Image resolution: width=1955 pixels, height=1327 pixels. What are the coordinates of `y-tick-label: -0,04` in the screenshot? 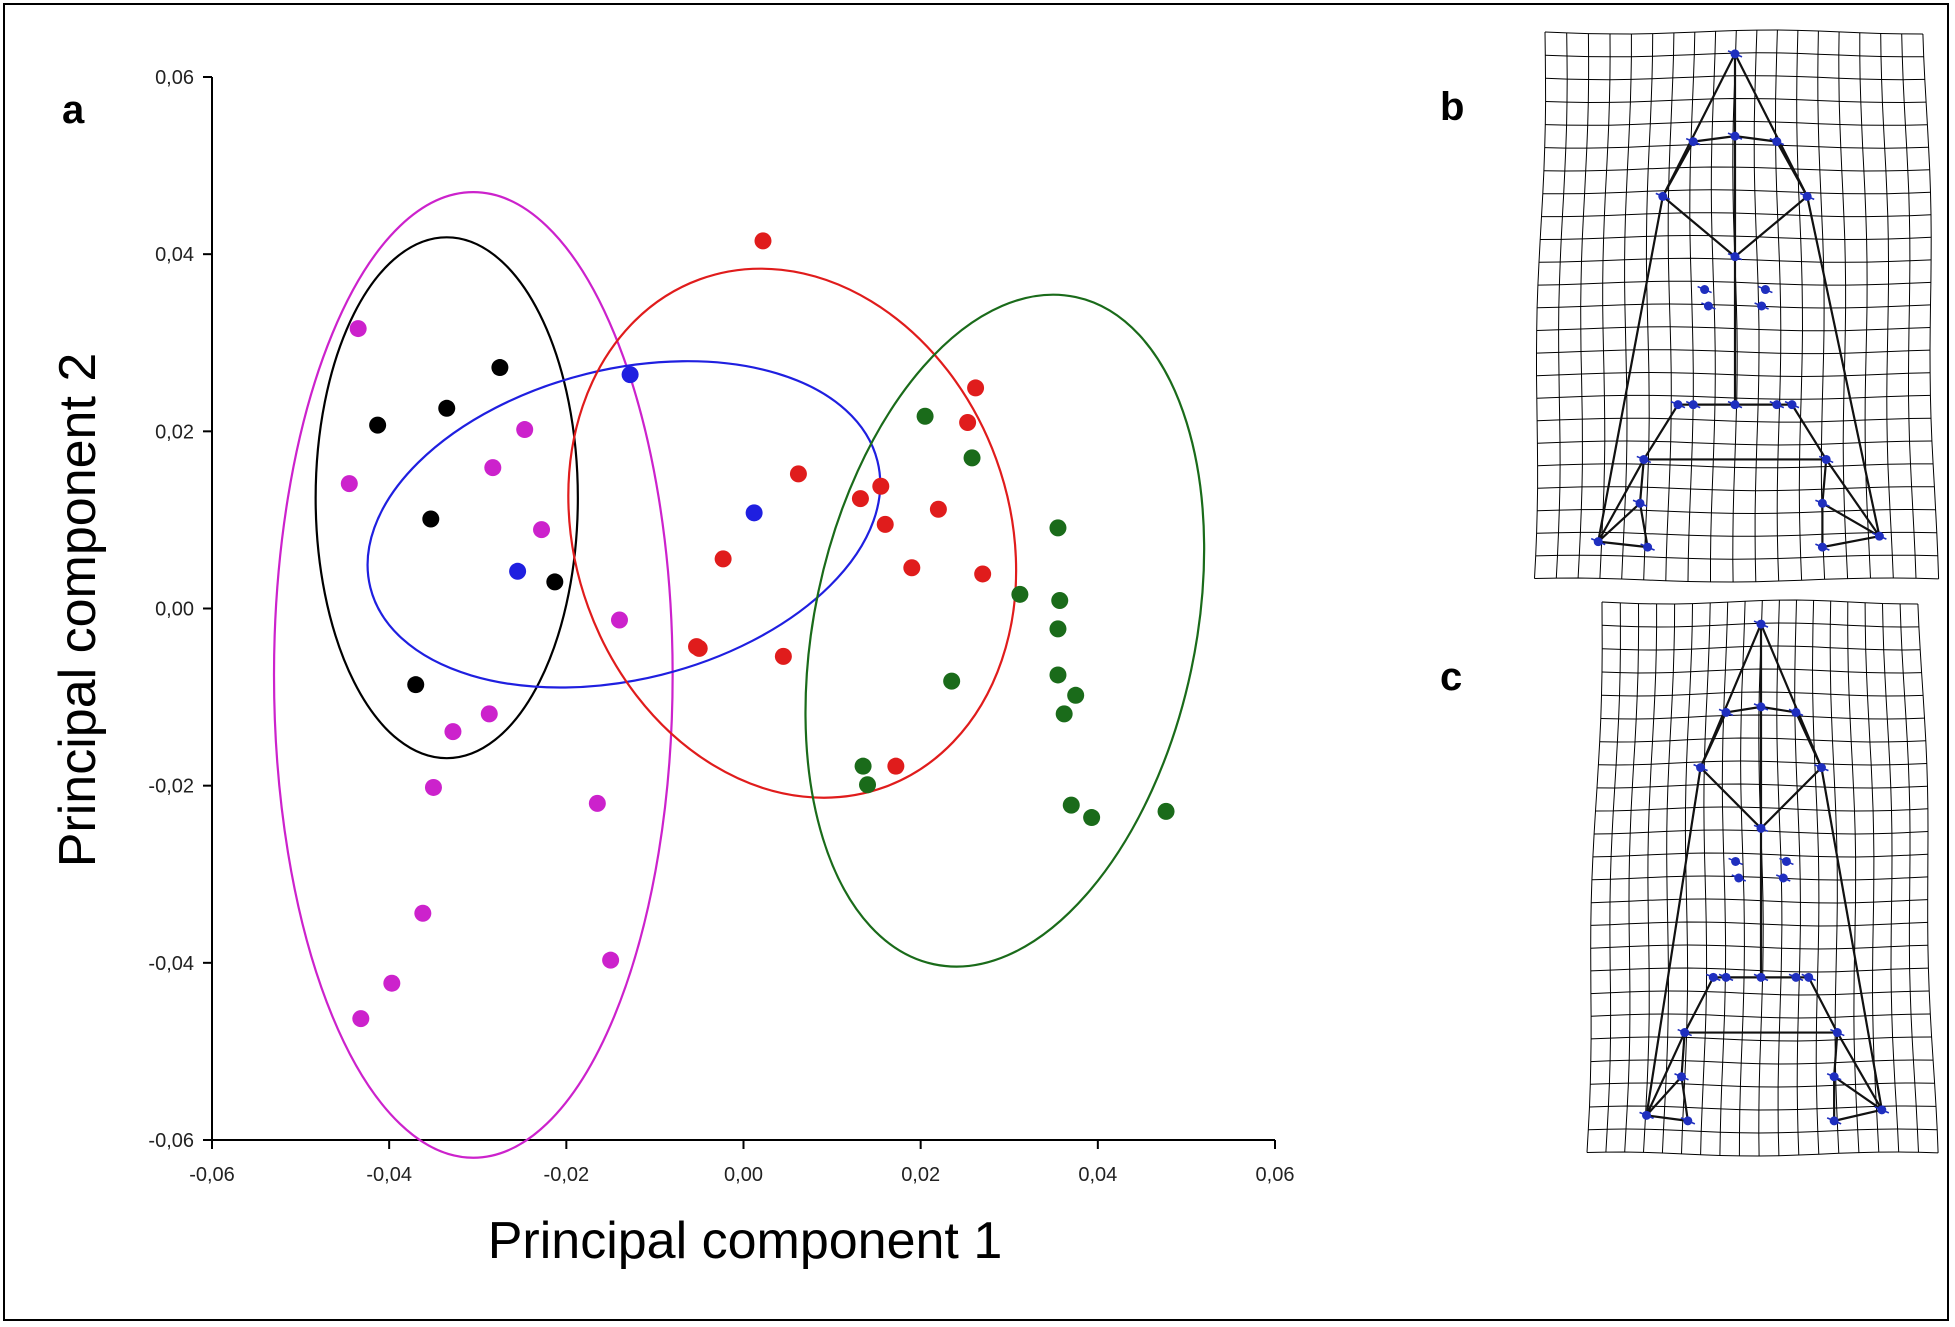 It's located at (171, 964).